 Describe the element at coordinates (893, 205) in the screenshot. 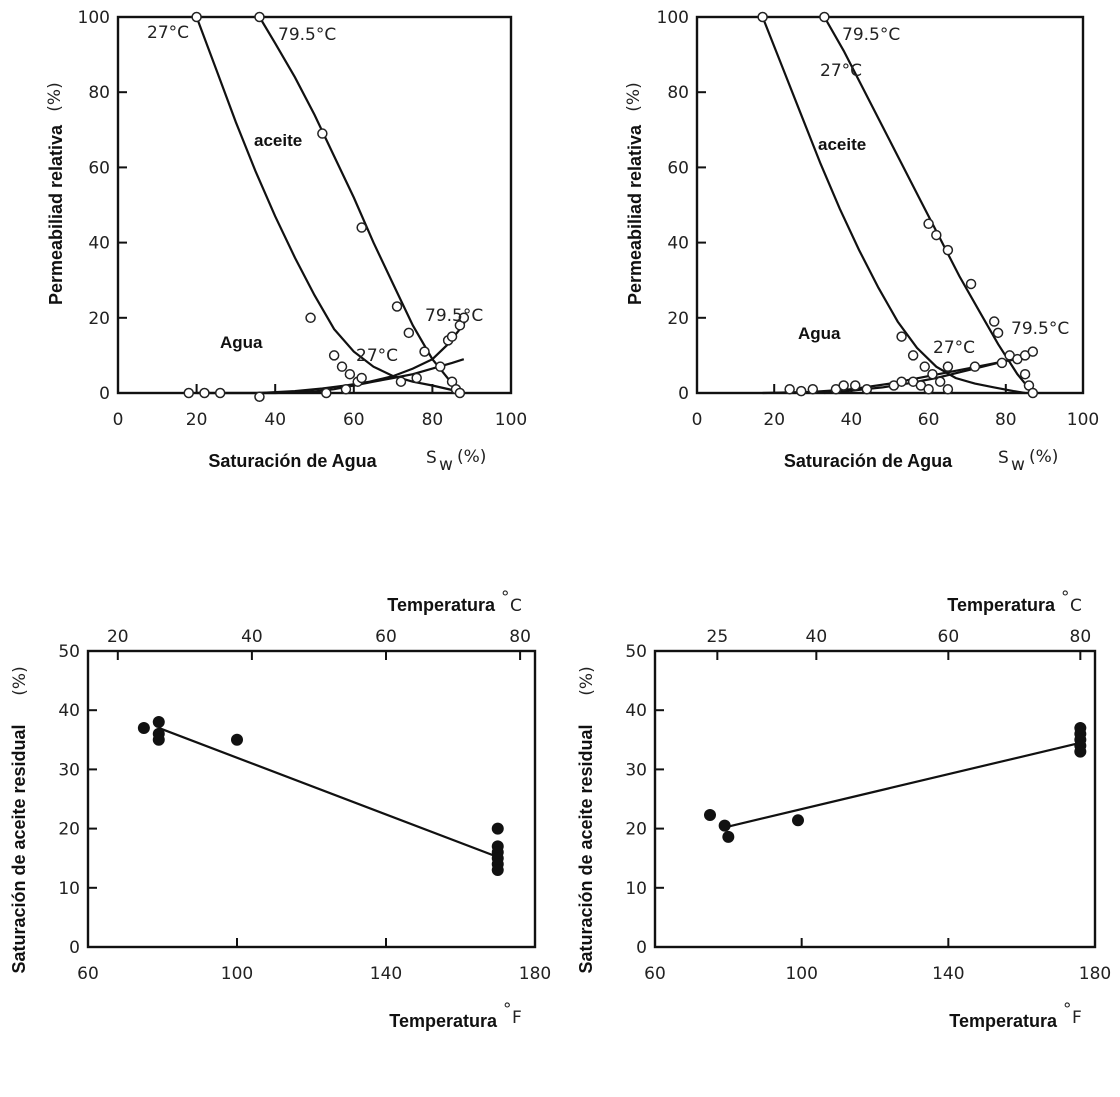

I see `series-line` at that location.